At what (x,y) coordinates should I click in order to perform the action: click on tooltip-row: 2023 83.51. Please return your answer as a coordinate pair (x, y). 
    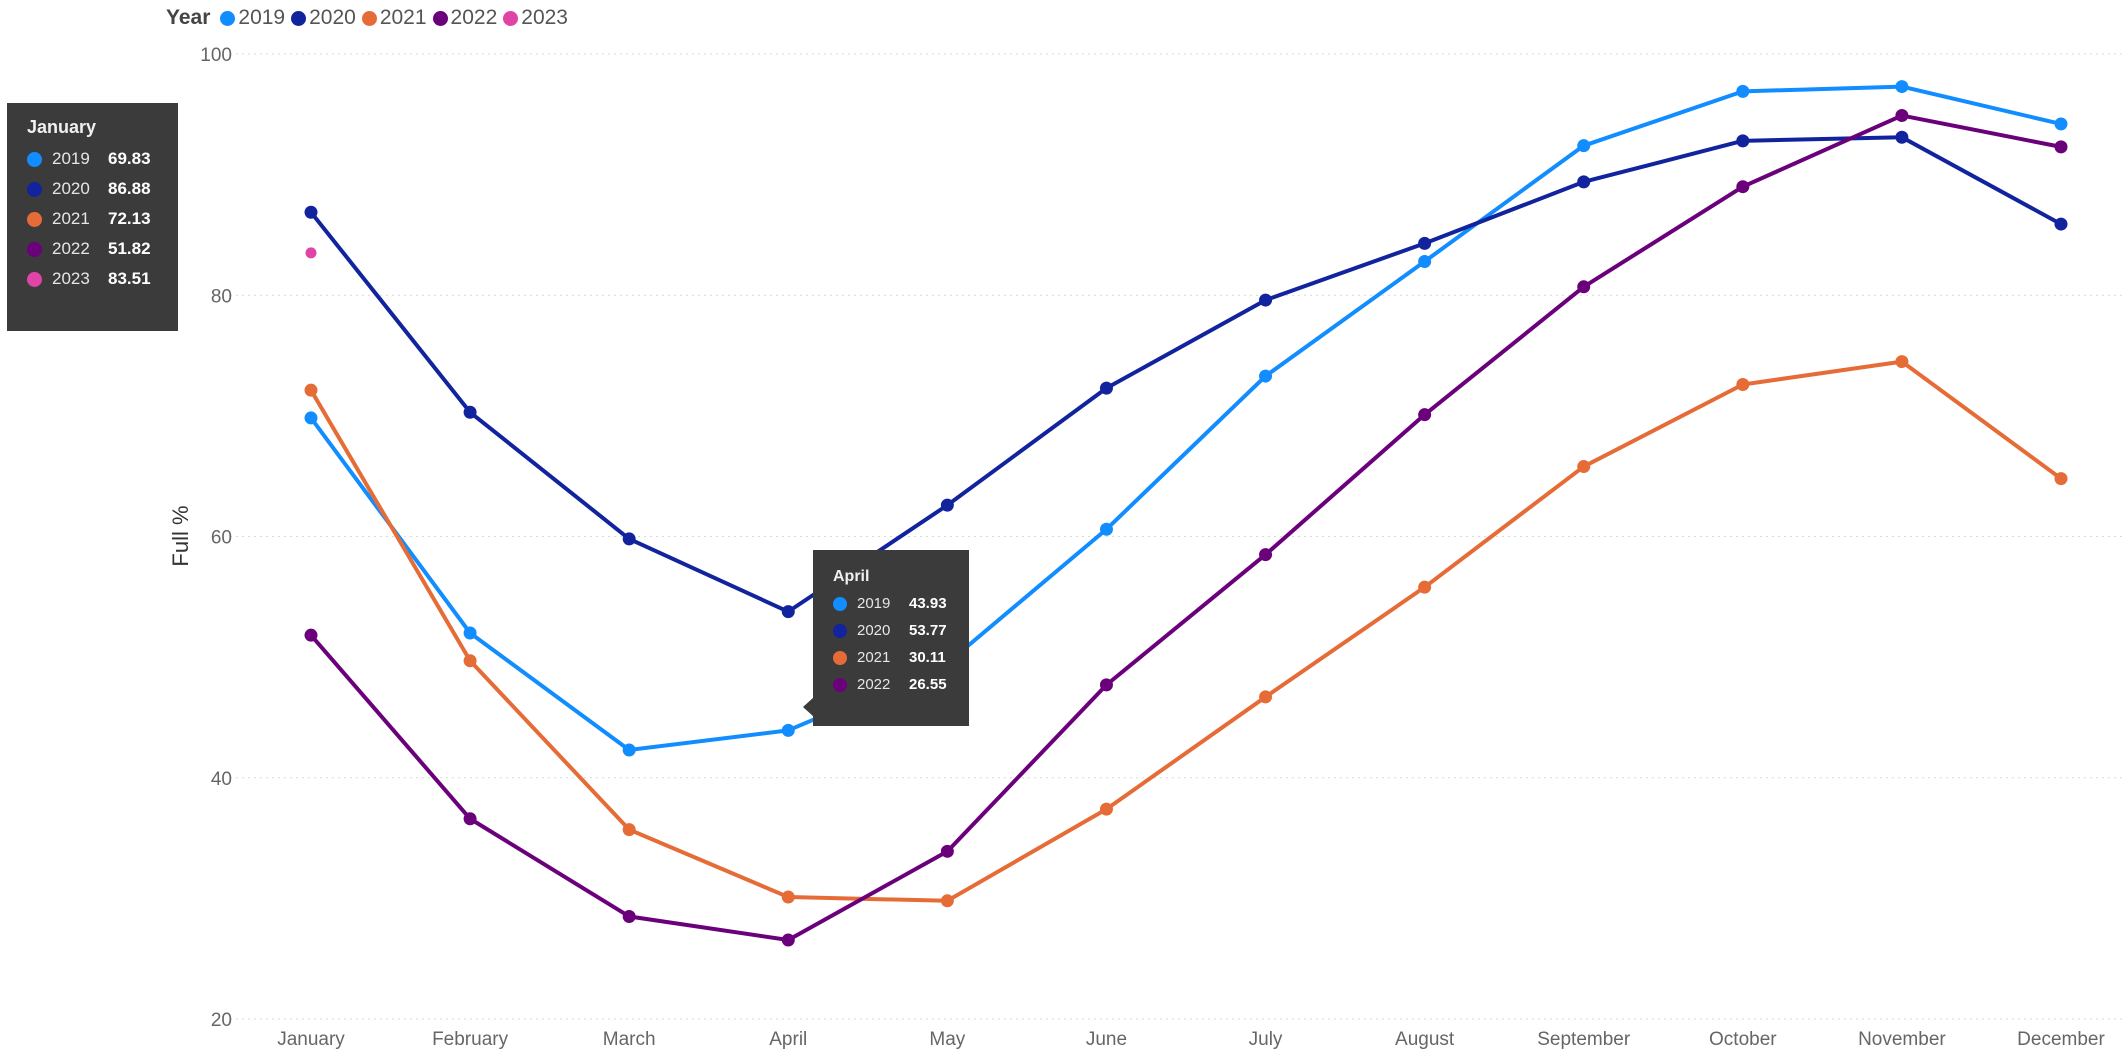
    Looking at the image, I should click on (93, 279).